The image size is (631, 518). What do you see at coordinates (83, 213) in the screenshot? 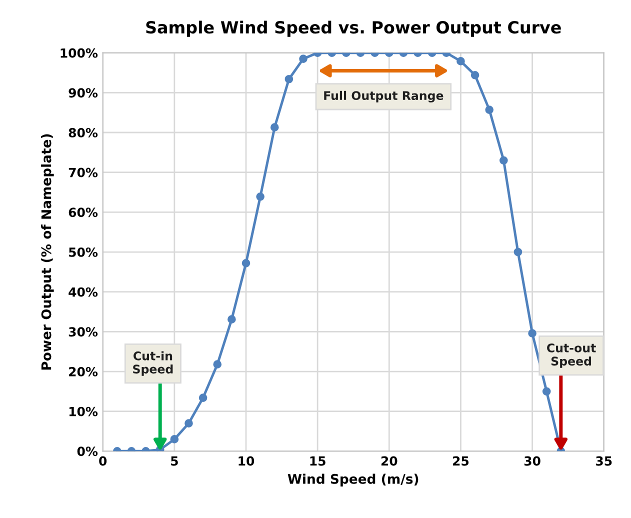
I see `y-tick-label: 60%` at bounding box center [83, 213].